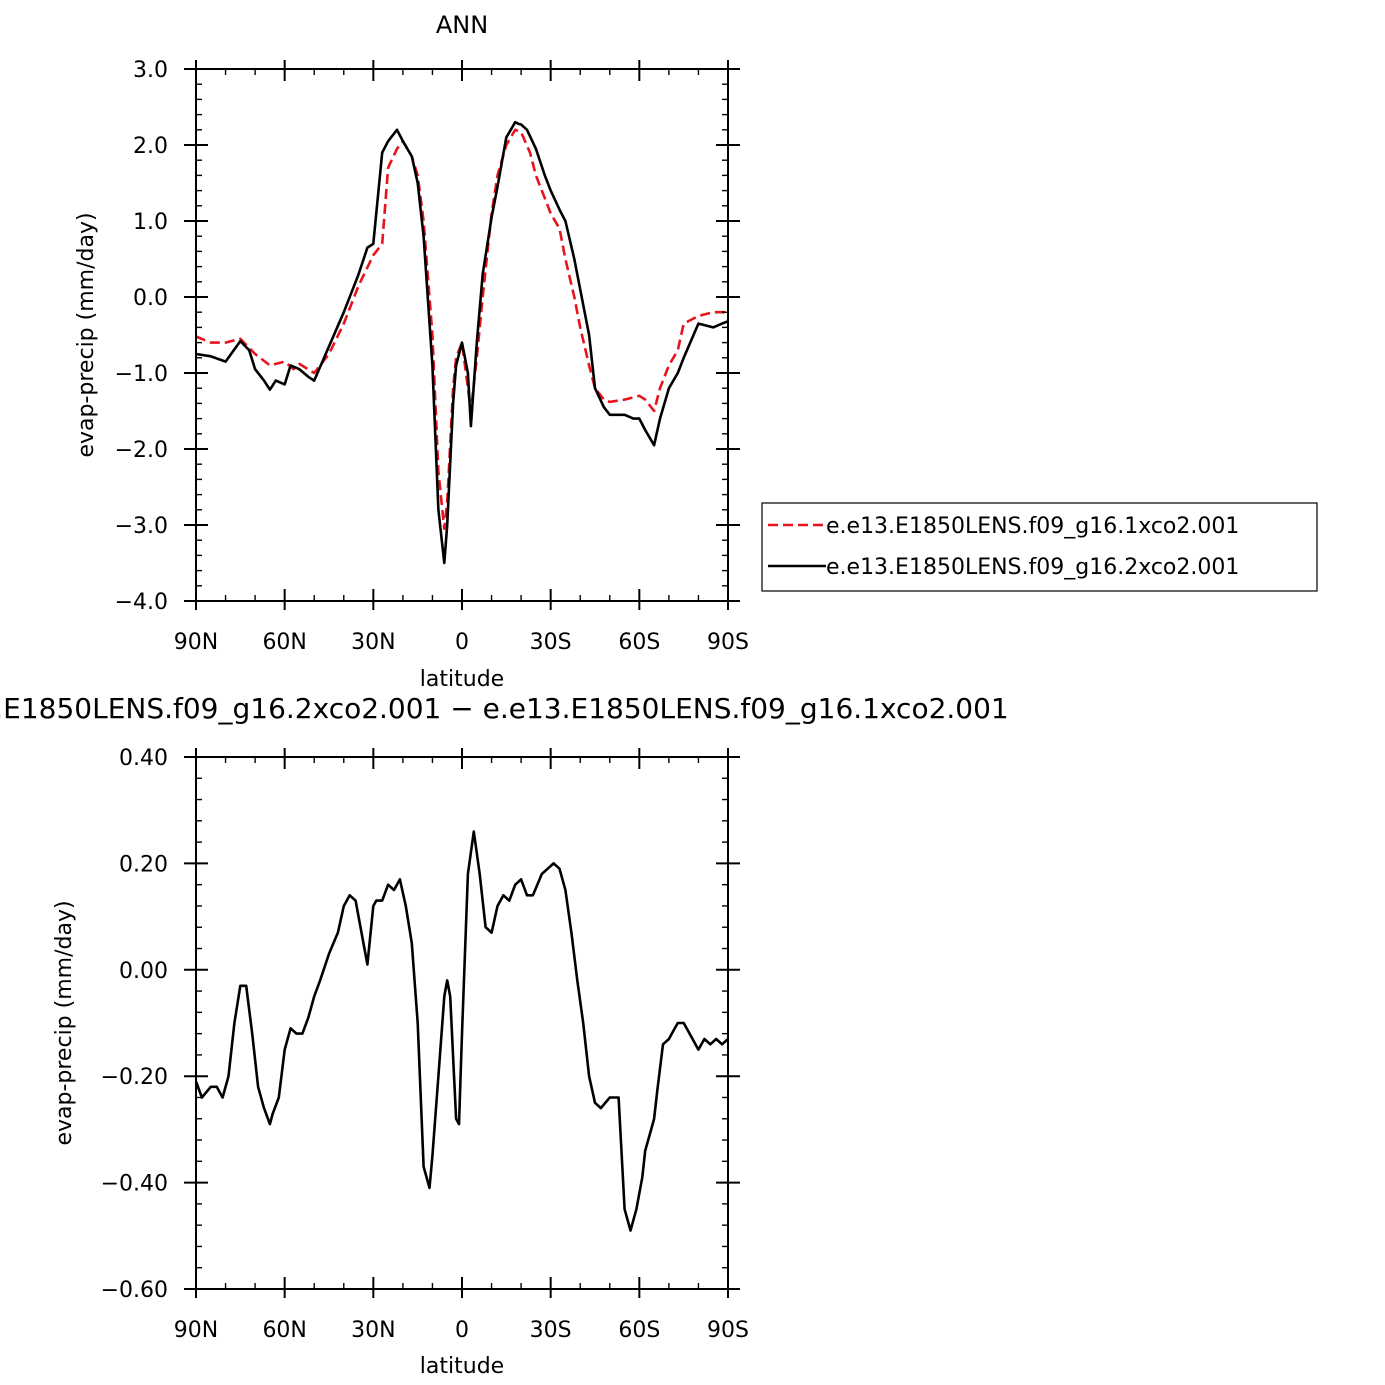 The width and height of the screenshot is (1385, 1385). What do you see at coordinates (86, 334) in the screenshot?
I see `top-y-axis-label: evap-precip (mm/day)` at bounding box center [86, 334].